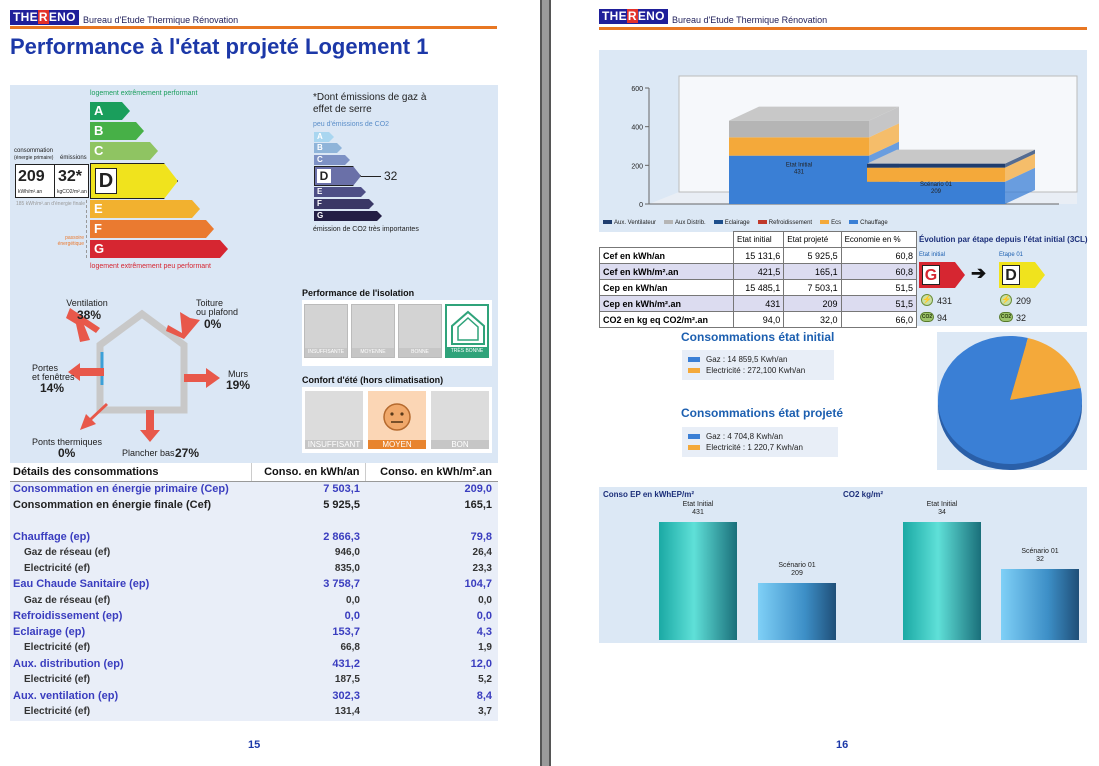 This screenshot has width=1099, height=766. What do you see at coordinates (254, 711) in the screenshot?
I see `details-row: Electricité (ef) 131,4 3,7` at bounding box center [254, 711].